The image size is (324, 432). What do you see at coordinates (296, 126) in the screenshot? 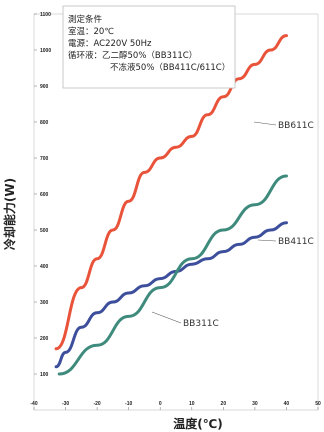
I see `series-label-bb611c: BB611C` at bounding box center [296, 126].